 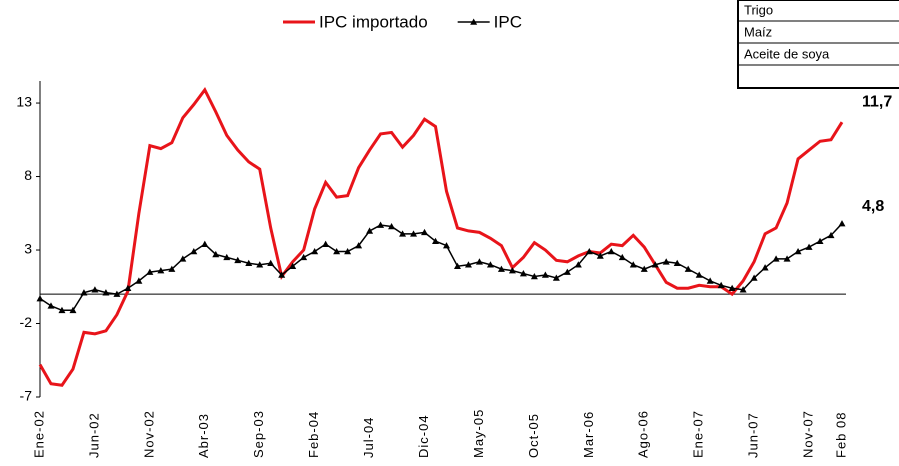 I want to click on legend-label: IPC importado, so click(x=373, y=21).